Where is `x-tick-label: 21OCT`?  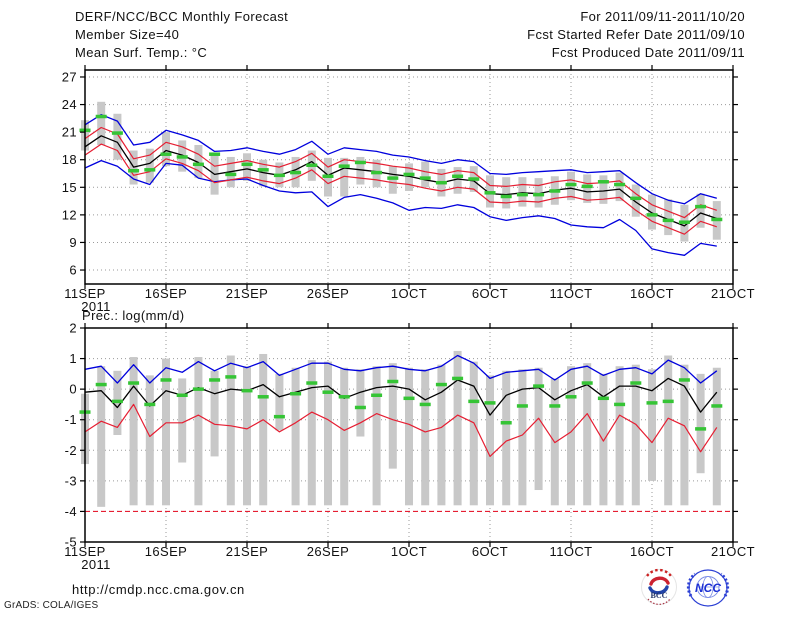
x-tick-label: 21OCT is located at coordinates (733, 293).